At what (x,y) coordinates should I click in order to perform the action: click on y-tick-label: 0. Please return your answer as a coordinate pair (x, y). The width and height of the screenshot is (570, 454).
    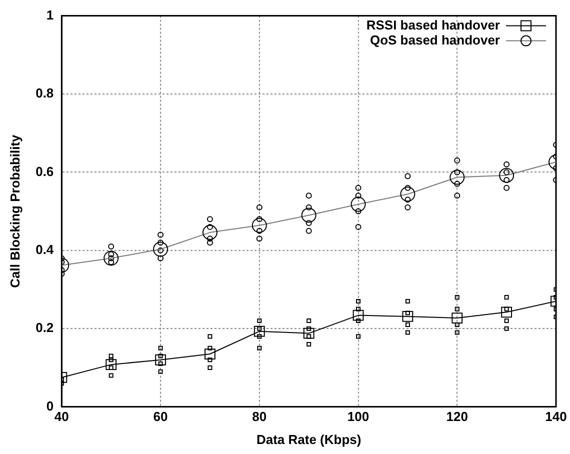
    Looking at the image, I should click on (50, 406).